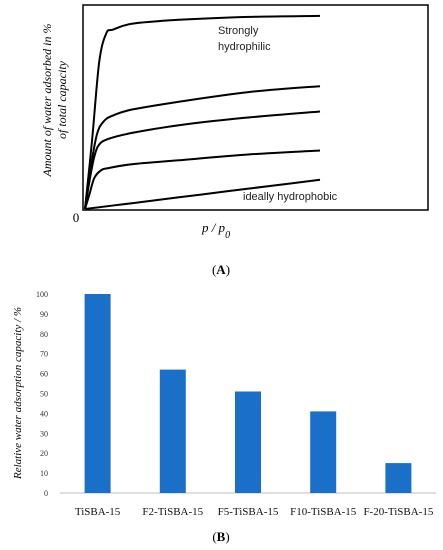 The width and height of the screenshot is (443, 550). Describe the element at coordinates (42, 294) in the screenshot. I see `y-tick-label: 100` at that location.